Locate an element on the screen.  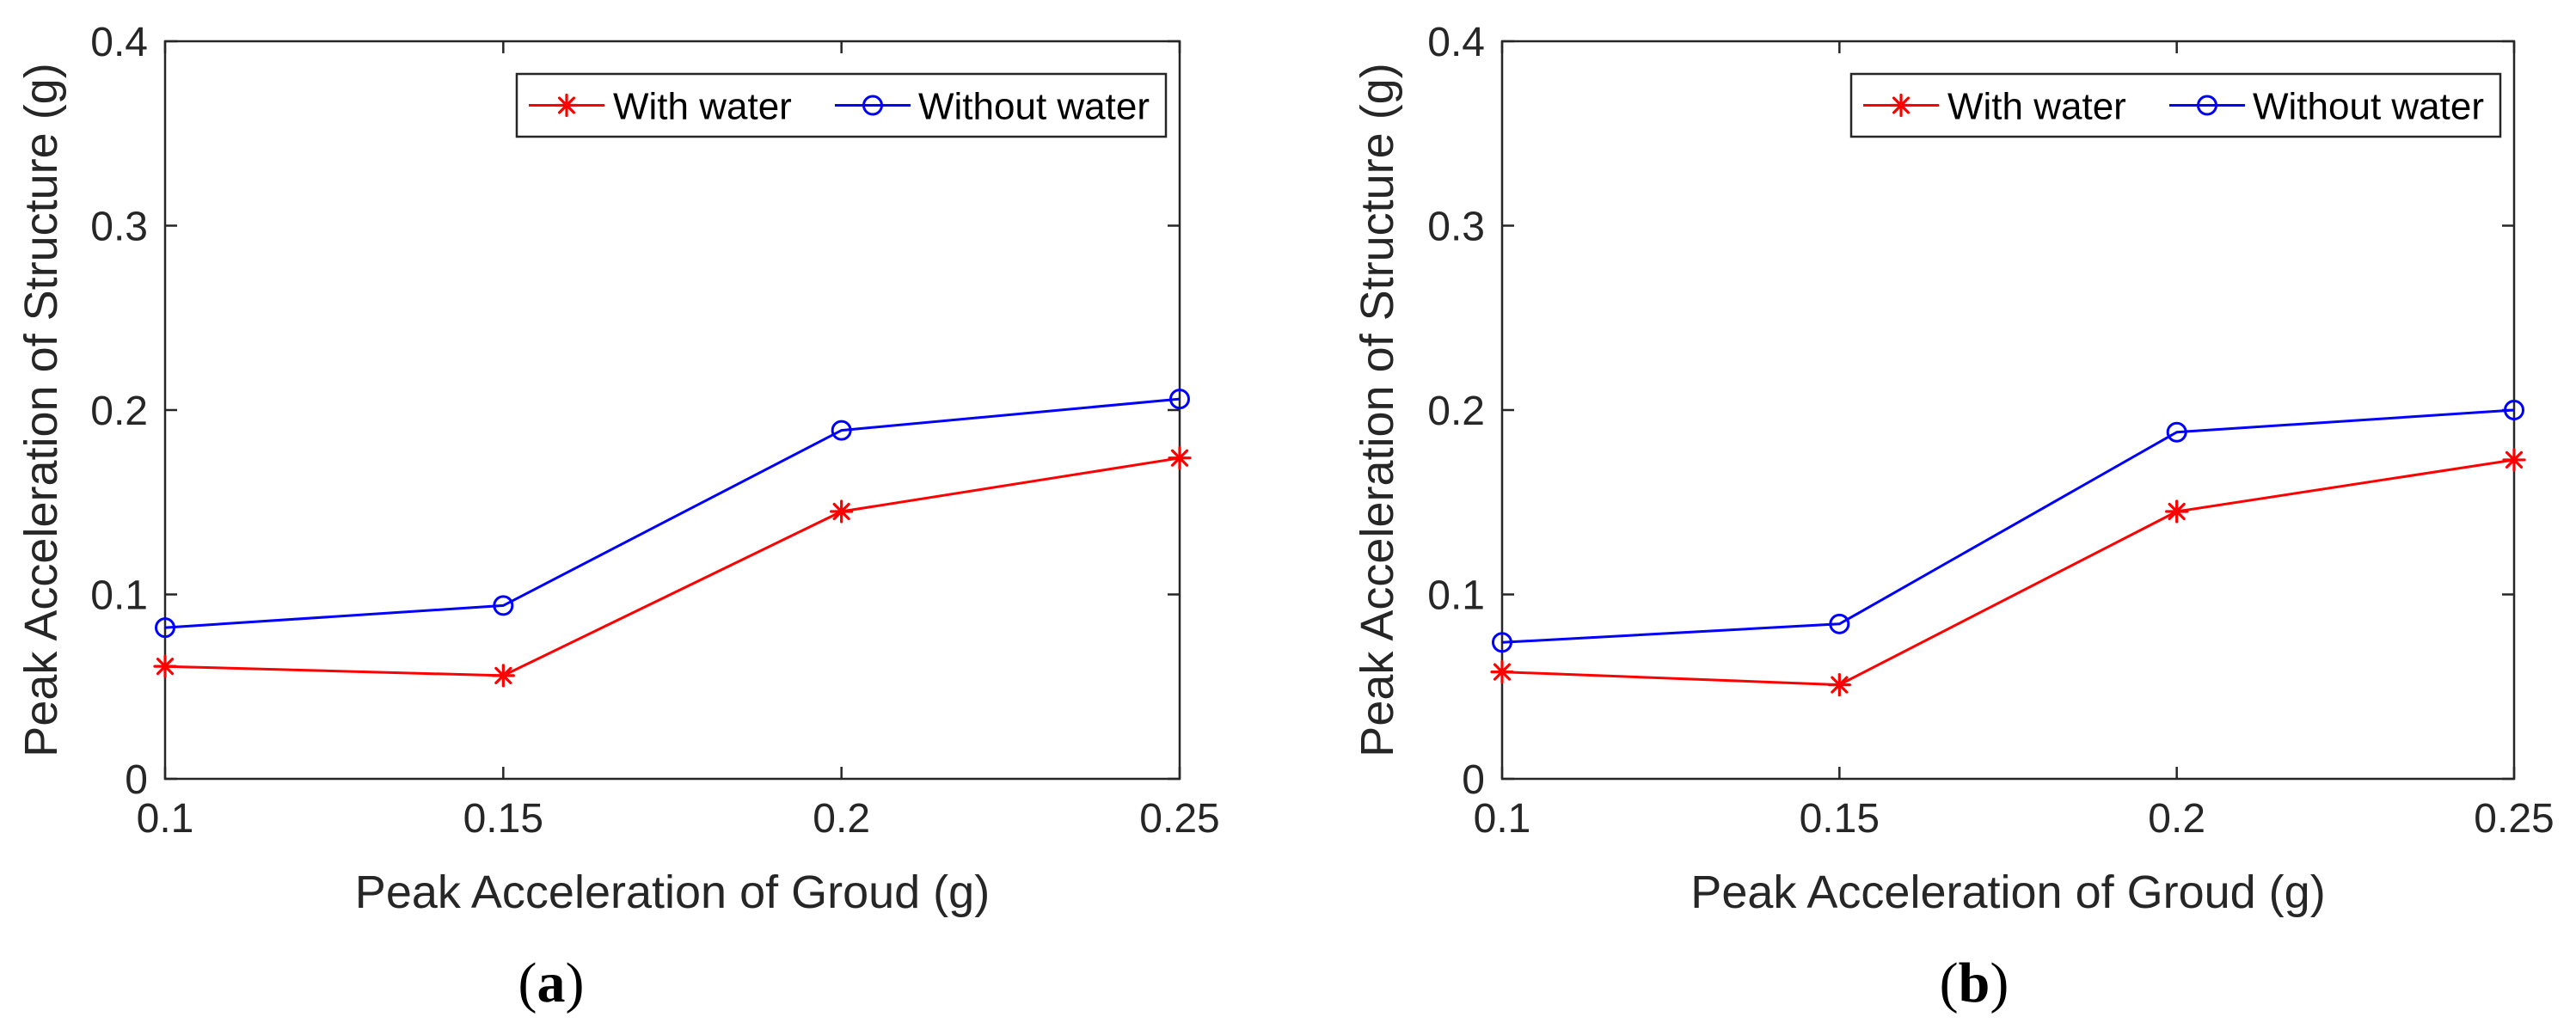
legend-box is located at coordinates (2175, 105).